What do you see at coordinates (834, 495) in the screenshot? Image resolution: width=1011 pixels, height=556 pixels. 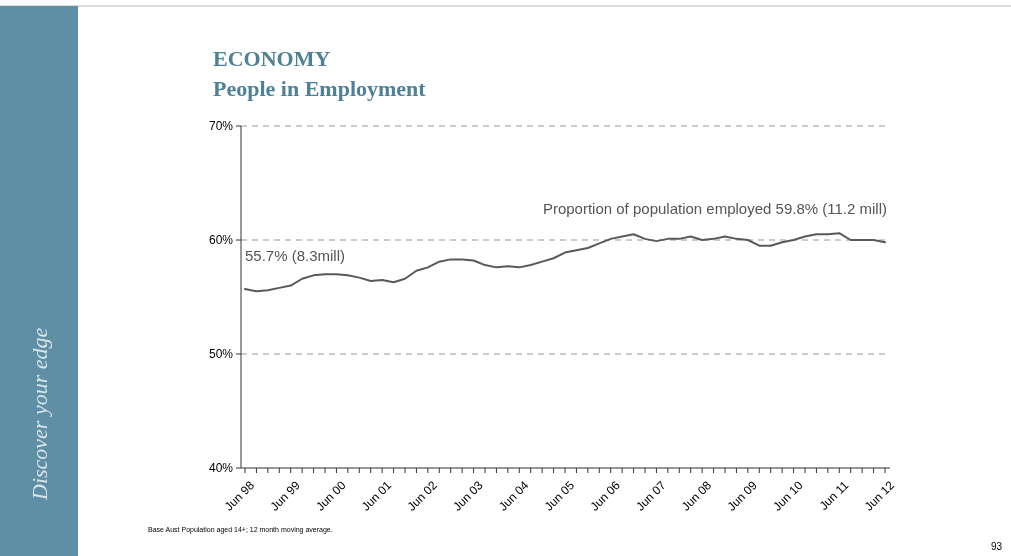 I see `x-tick-label: Jun 11` at bounding box center [834, 495].